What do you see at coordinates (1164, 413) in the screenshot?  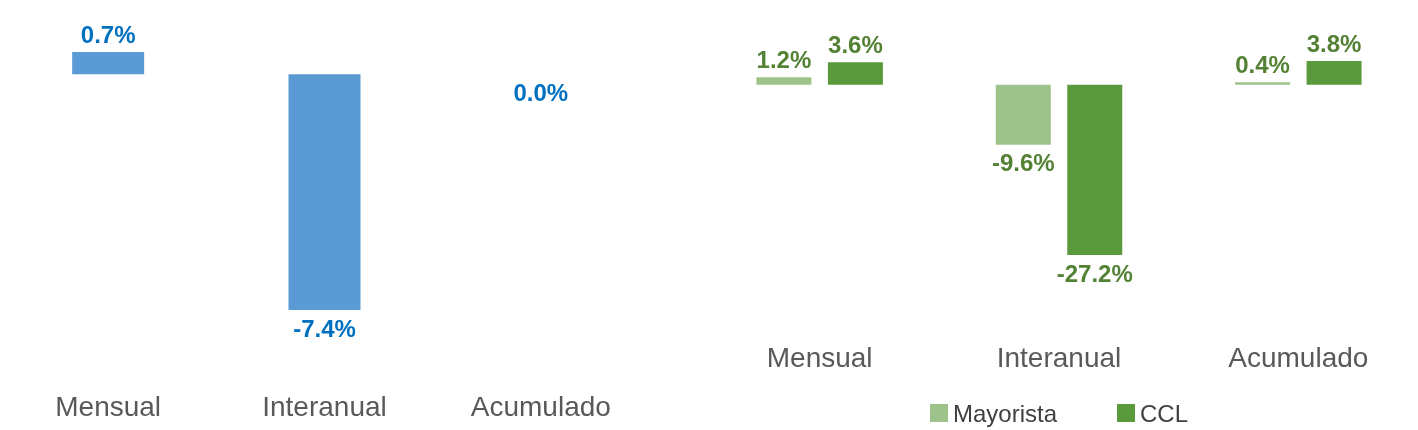 I see `legend-label: CCL` at bounding box center [1164, 413].